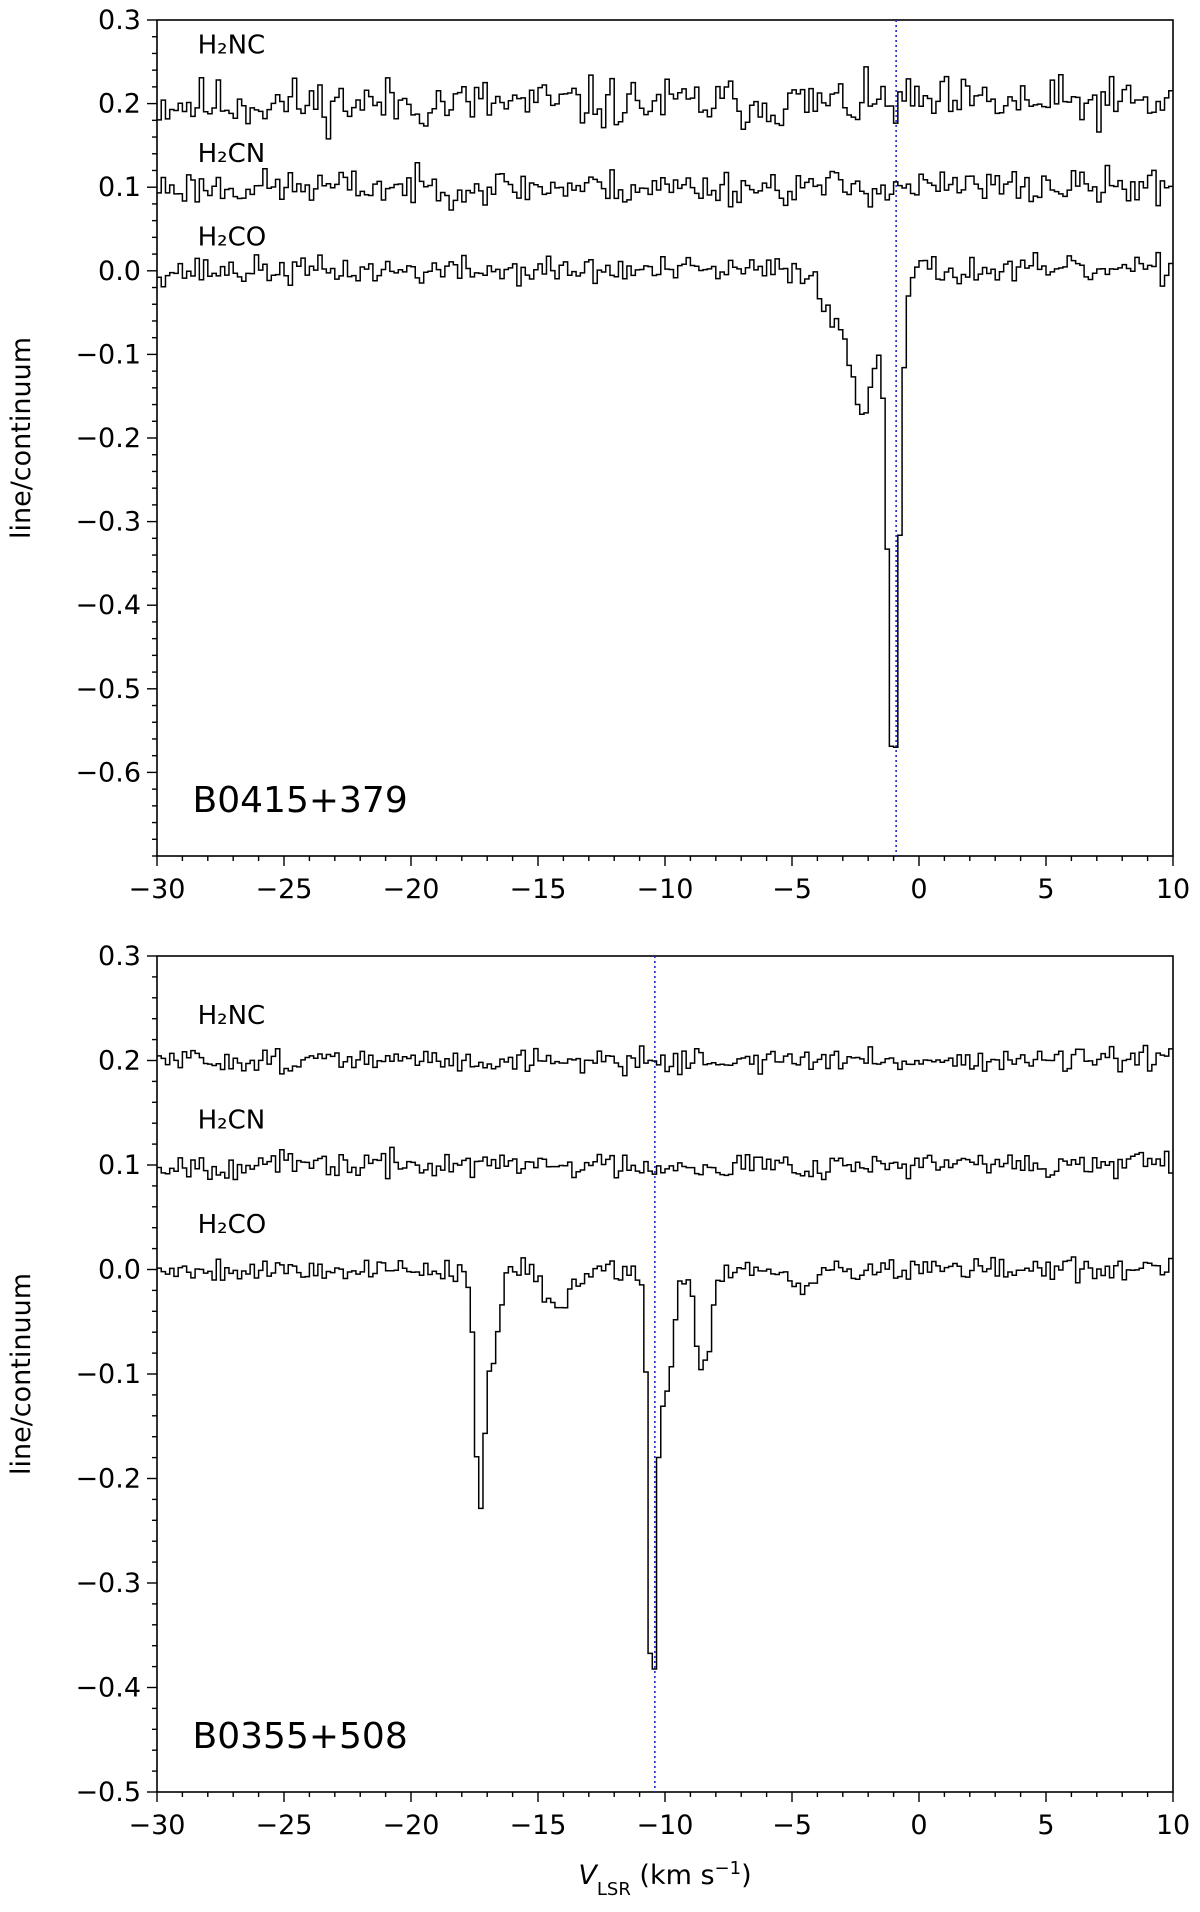 This screenshot has height=1912, width=1200. Describe the element at coordinates (664, 1879) in the screenshot. I see `x-axis-title: VLSR (km s−1)` at that location.